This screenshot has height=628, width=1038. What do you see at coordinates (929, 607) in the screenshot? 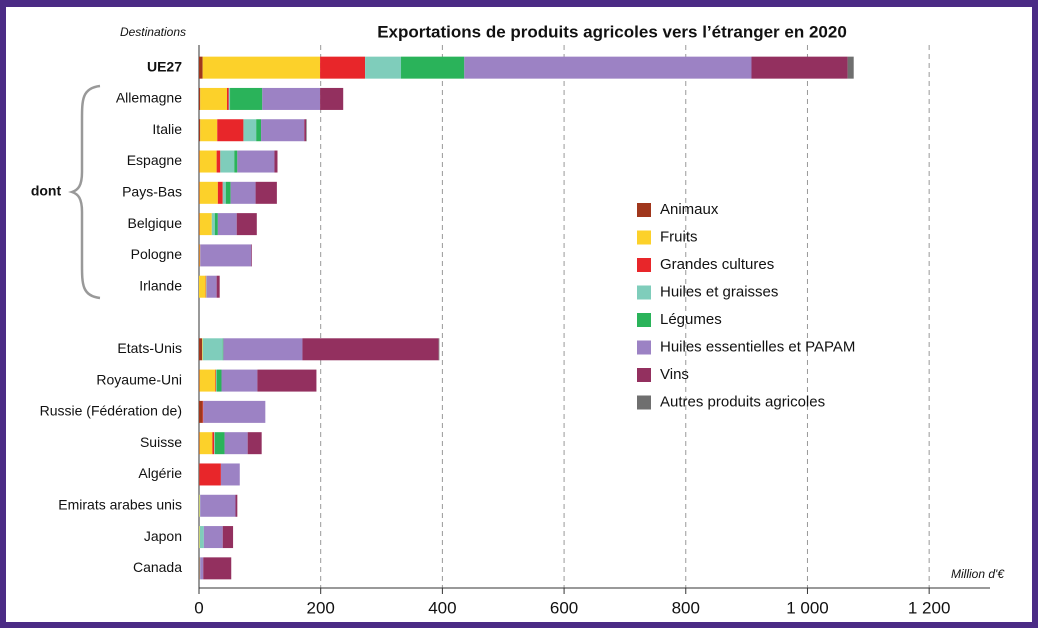
I see `x-tick-label: 1 200` at bounding box center [929, 607].